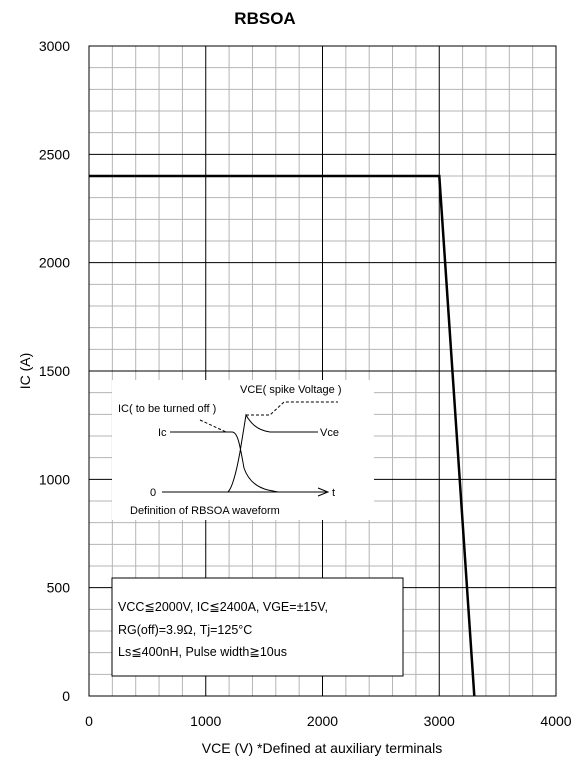 This screenshot has height=774, width=583. I want to click on y-tick-label: 500, so click(59, 588).